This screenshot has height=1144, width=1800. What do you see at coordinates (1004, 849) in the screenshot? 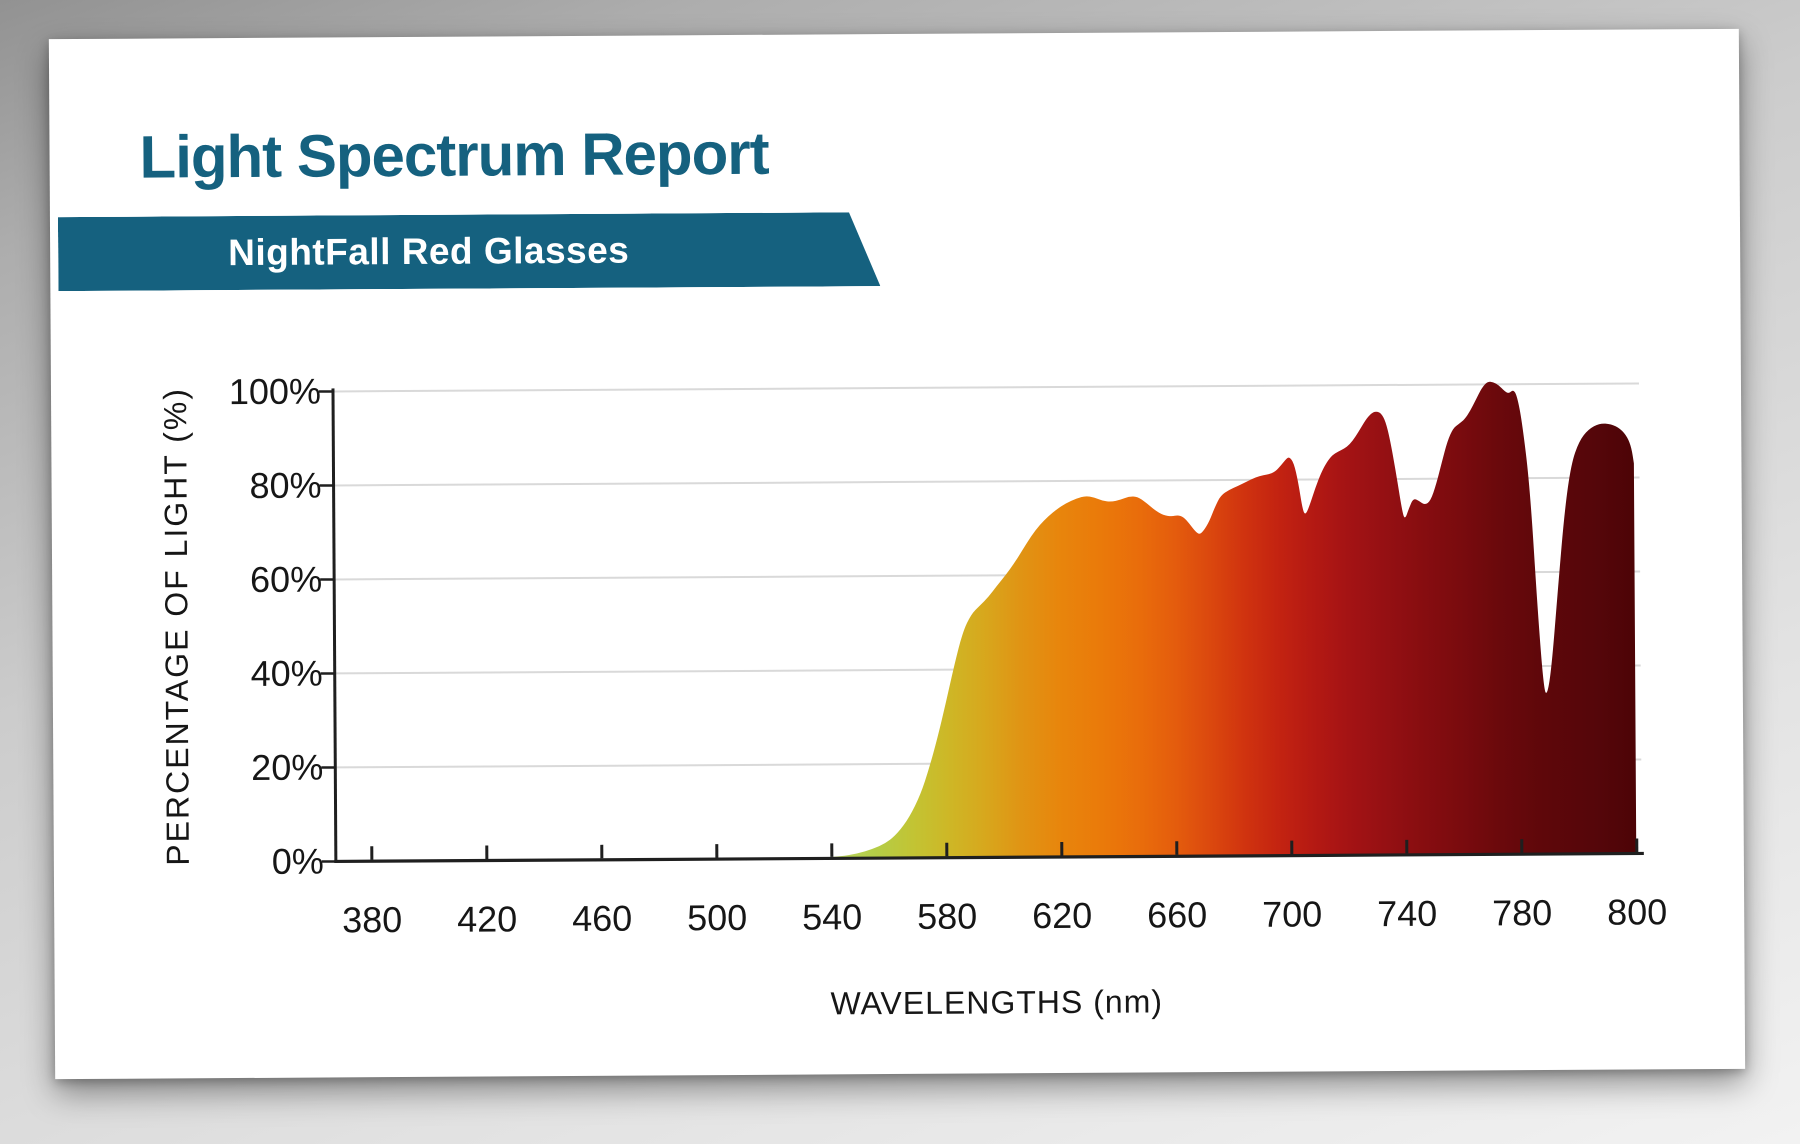
I see `x-axis-ticks` at bounding box center [1004, 849].